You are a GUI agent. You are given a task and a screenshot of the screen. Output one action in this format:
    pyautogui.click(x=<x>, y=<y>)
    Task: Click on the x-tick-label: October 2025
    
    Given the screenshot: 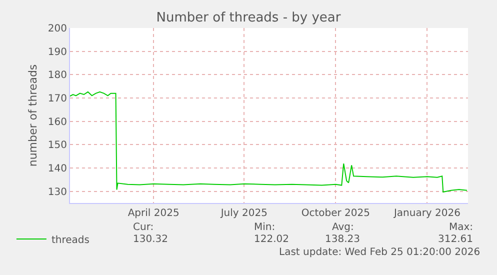 What is the action you would take?
    pyautogui.click(x=335, y=213)
    